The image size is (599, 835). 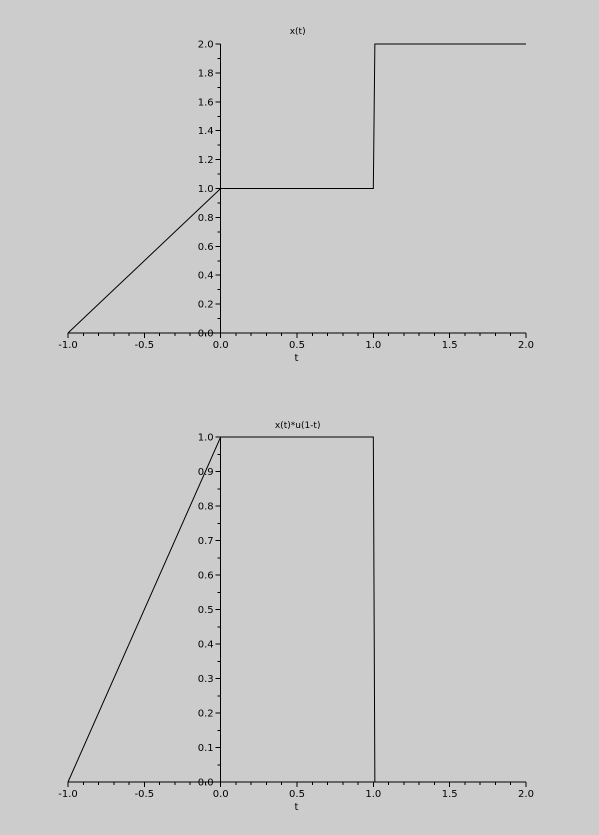 What do you see at coordinates (206, 160) in the screenshot?
I see `y-tick-label: 1.2` at bounding box center [206, 160].